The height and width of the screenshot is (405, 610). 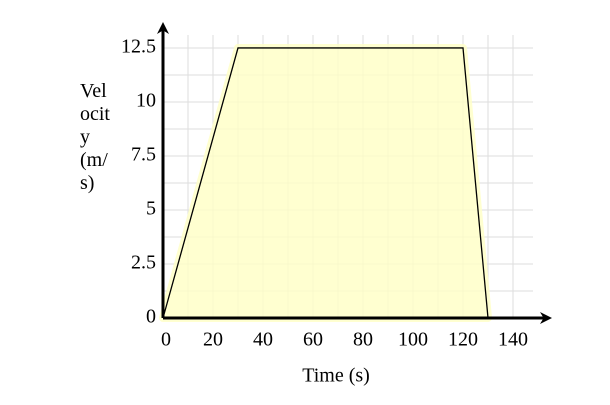 I want to click on x-tick-label: 20, so click(x=213, y=340).